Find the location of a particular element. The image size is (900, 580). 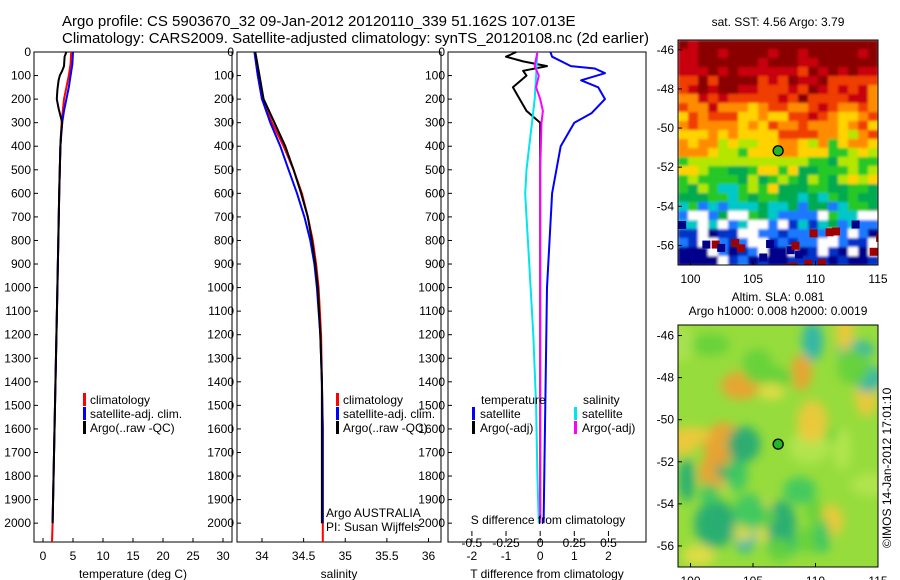

t-difference-x-axis: -2 -1 0 1 2 is located at coordinates (539, 550).